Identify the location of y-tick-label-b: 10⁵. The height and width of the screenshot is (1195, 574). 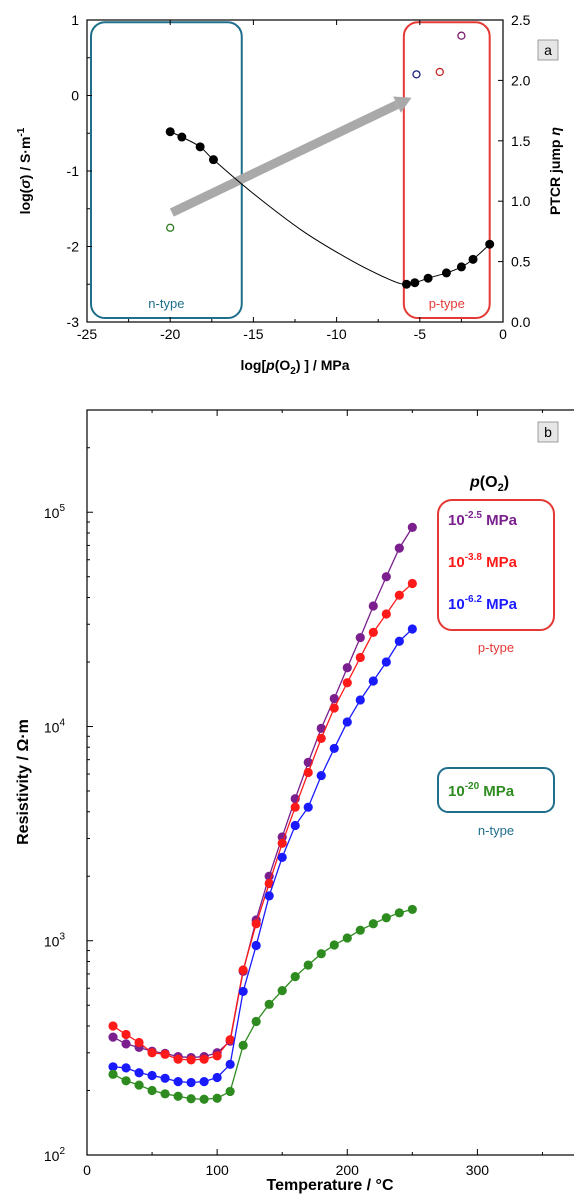
(55, 512).